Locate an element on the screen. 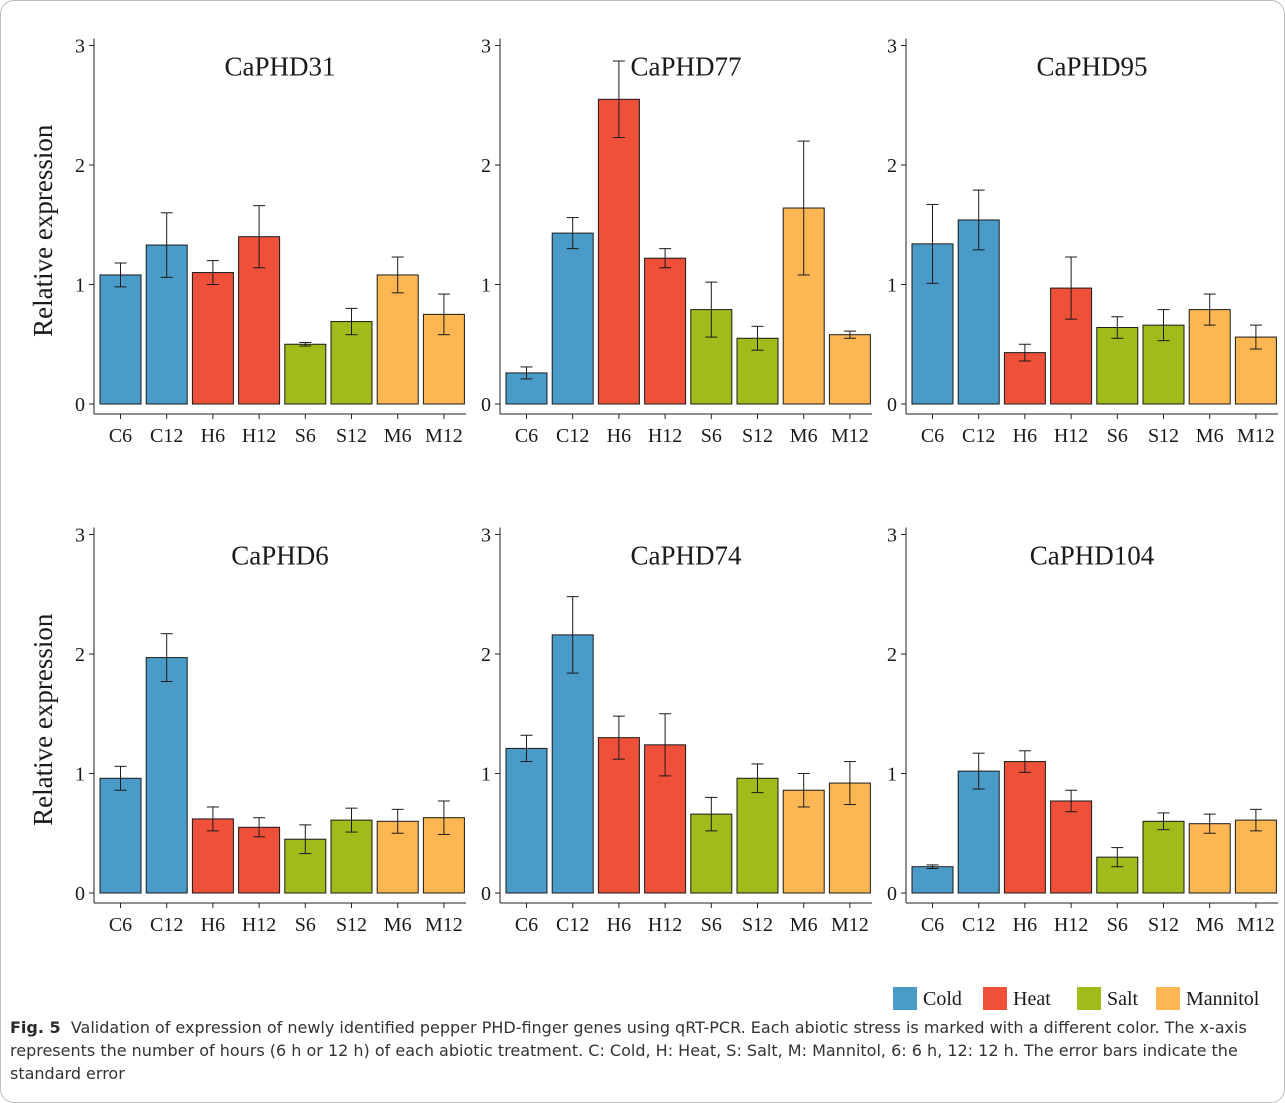  panel-6-xtick-label: M12 is located at coordinates (1256, 925).